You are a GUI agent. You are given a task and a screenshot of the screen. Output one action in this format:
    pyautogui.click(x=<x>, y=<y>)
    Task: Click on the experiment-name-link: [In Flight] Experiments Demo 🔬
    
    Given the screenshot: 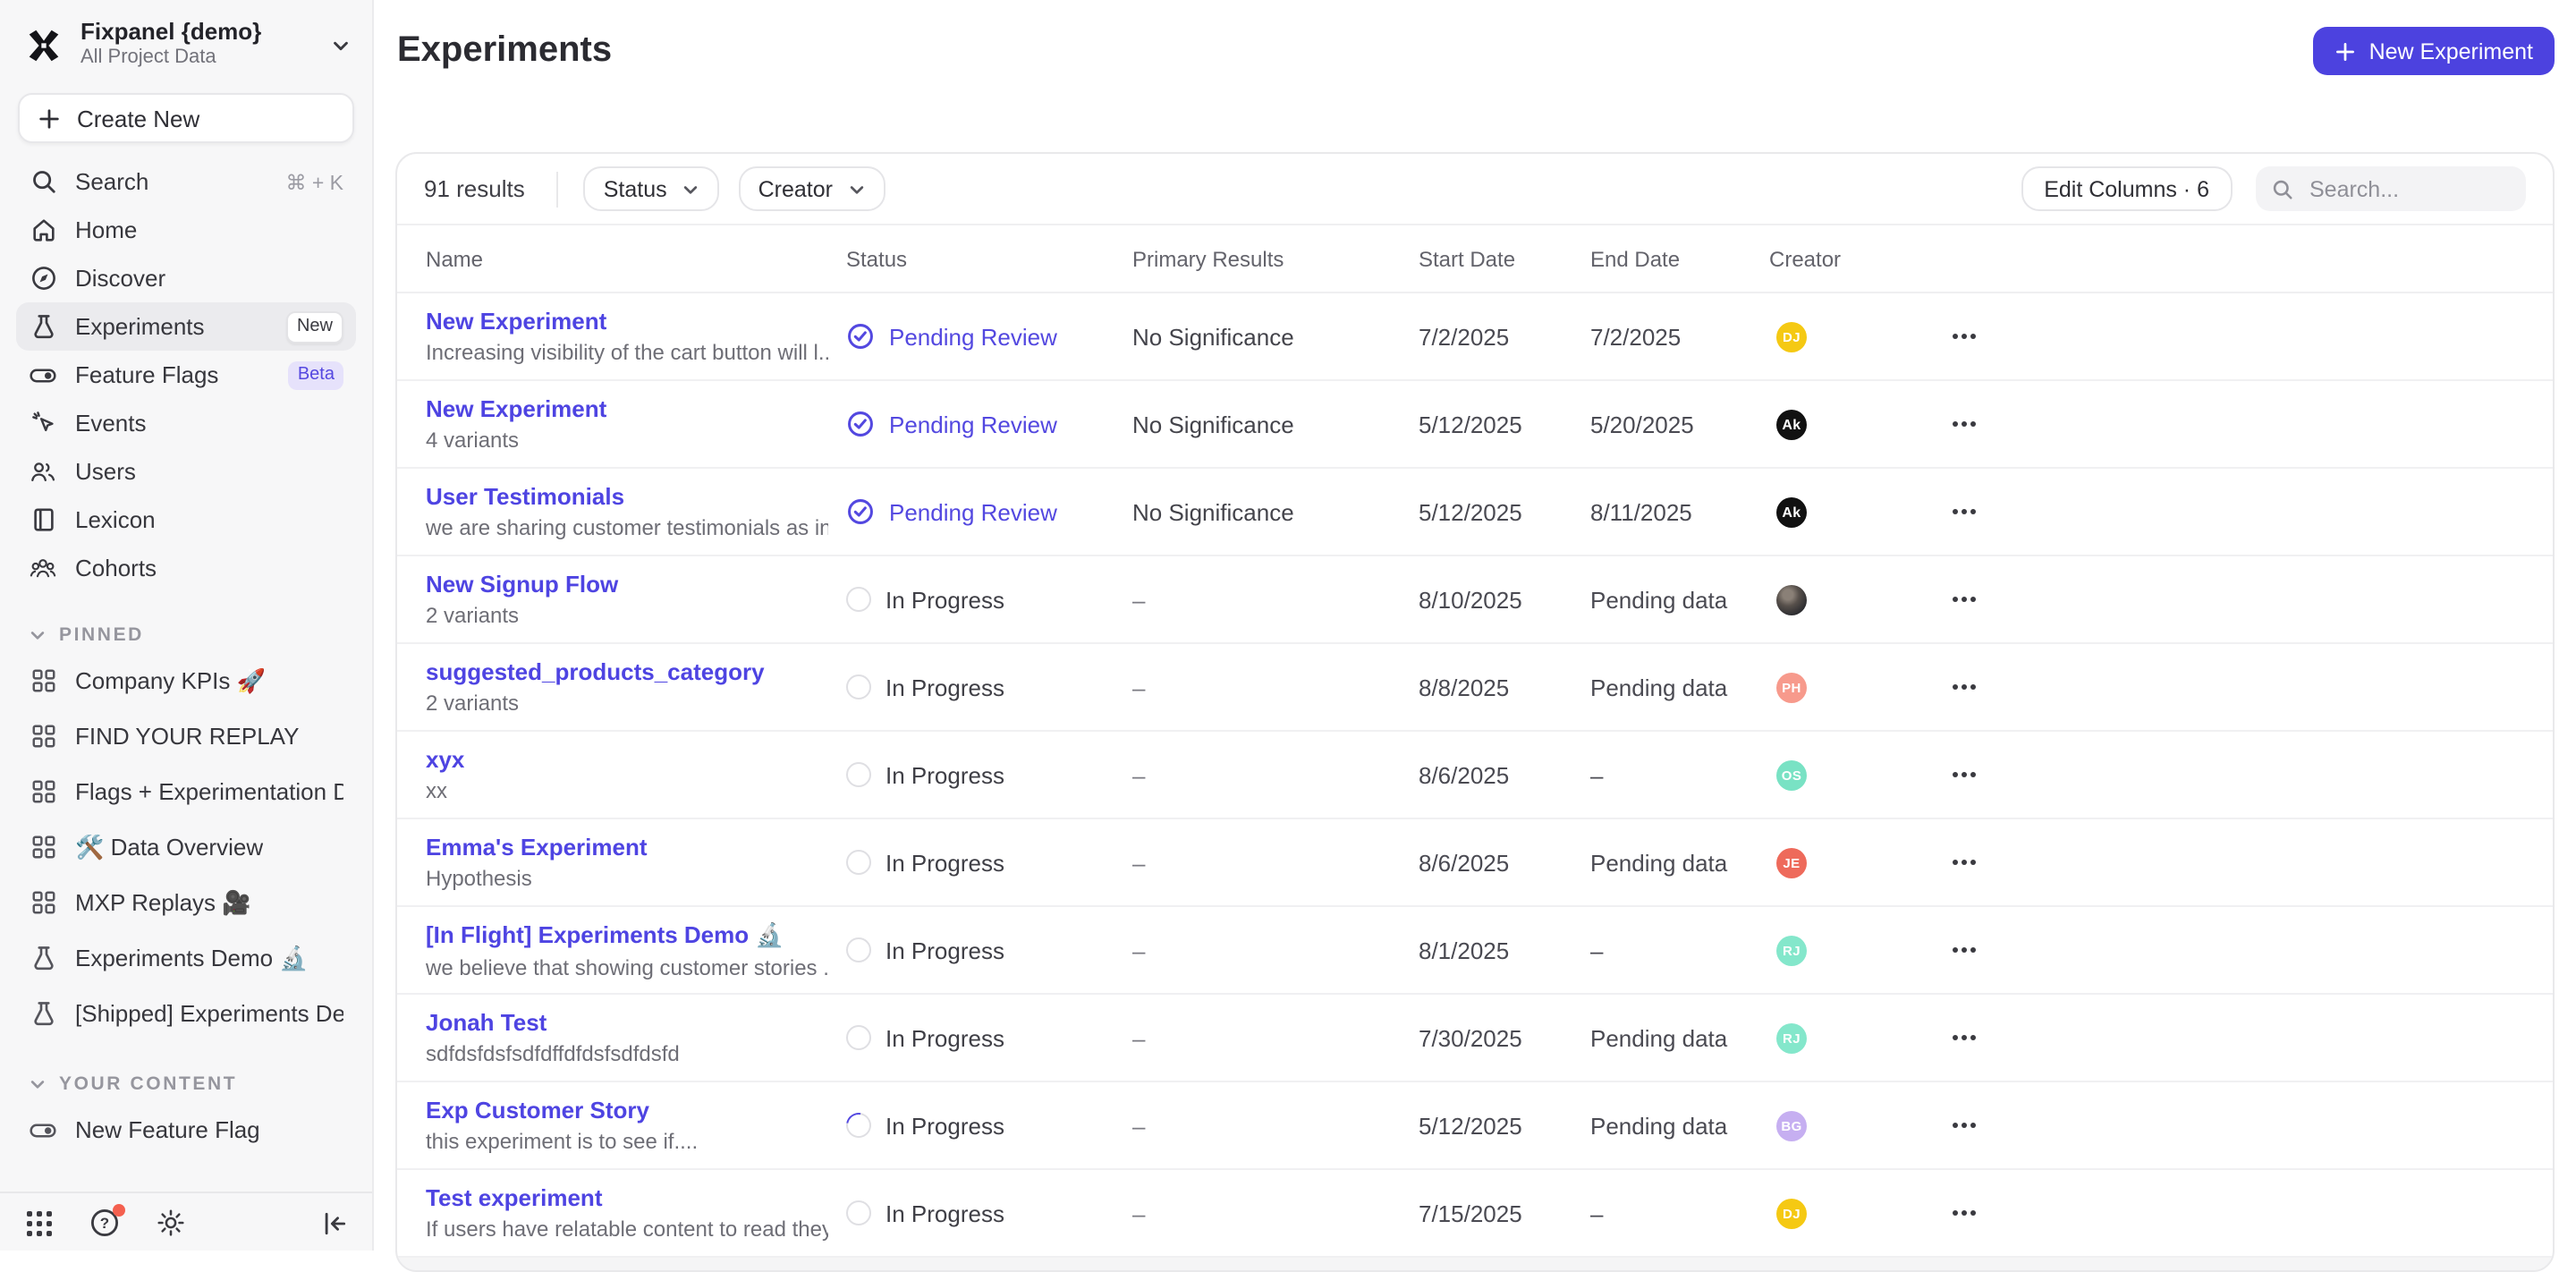 What is the action you would take?
    pyautogui.click(x=605, y=933)
    